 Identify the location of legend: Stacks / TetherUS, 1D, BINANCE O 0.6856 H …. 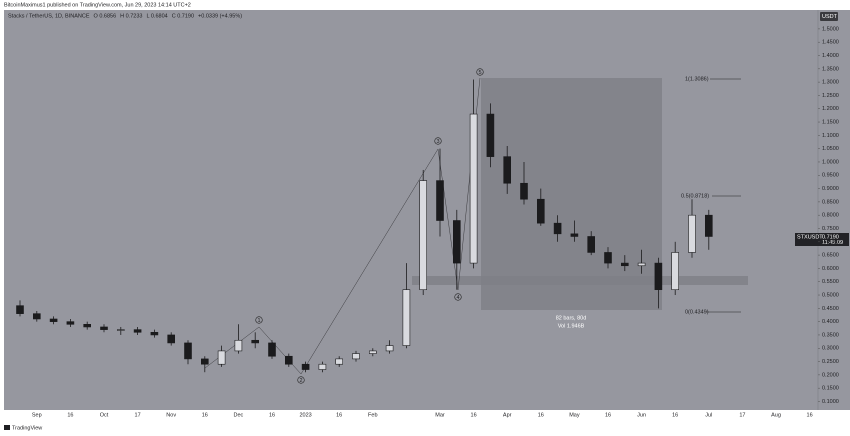
(125, 16).